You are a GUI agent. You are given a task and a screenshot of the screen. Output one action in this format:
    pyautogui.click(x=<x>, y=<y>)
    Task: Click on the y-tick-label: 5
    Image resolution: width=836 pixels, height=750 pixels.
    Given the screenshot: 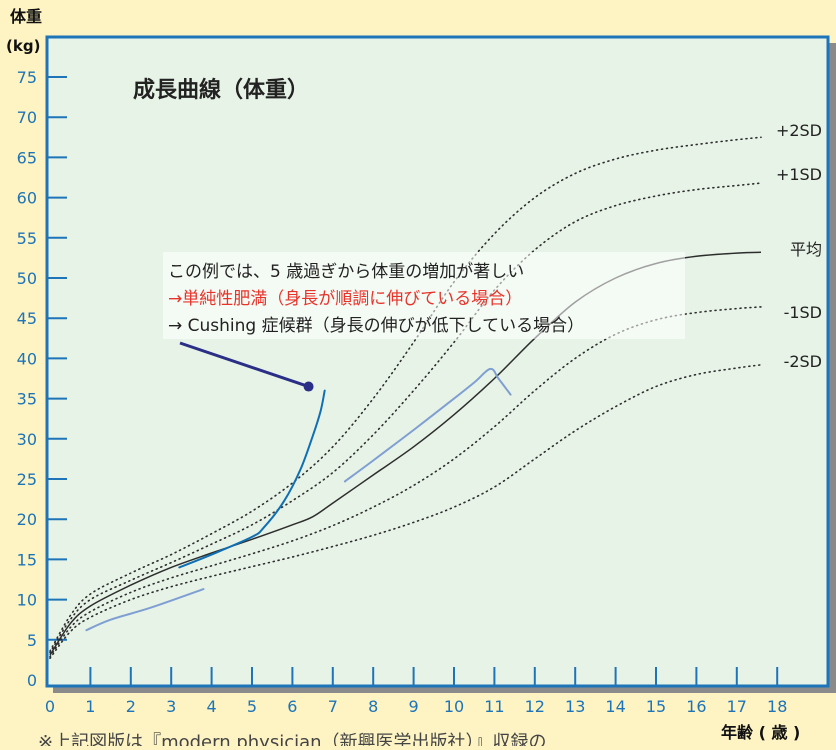 What is the action you would take?
    pyautogui.click(x=32, y=640)
    